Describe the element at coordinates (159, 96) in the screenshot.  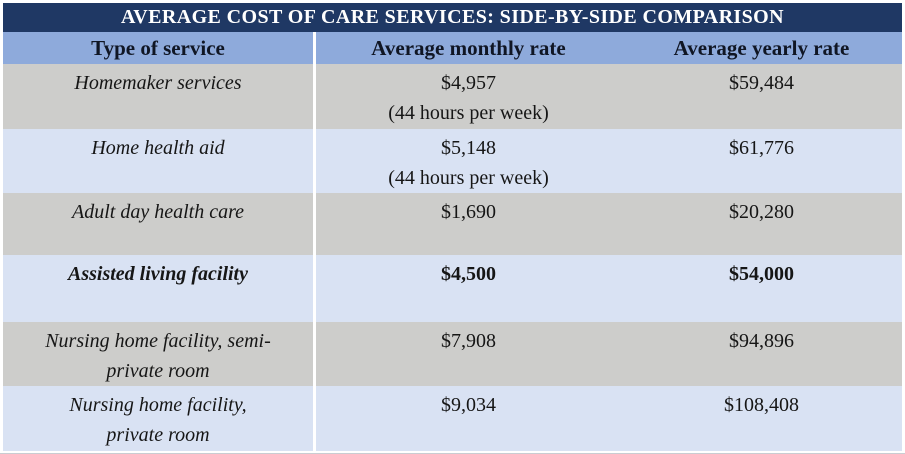
I see `cell-type-of-service: Homemaker services` at that location.